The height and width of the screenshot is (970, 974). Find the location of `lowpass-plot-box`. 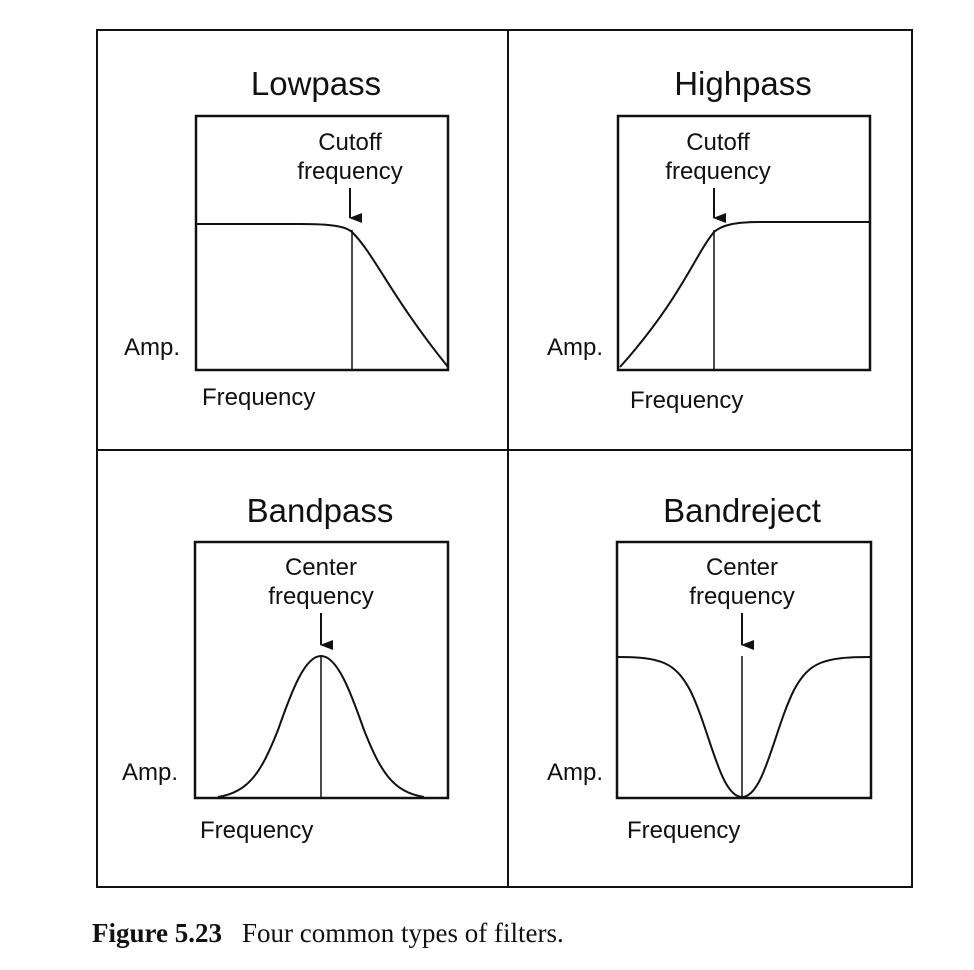

lowpass-plot-box is located at coordinates (322, 243).